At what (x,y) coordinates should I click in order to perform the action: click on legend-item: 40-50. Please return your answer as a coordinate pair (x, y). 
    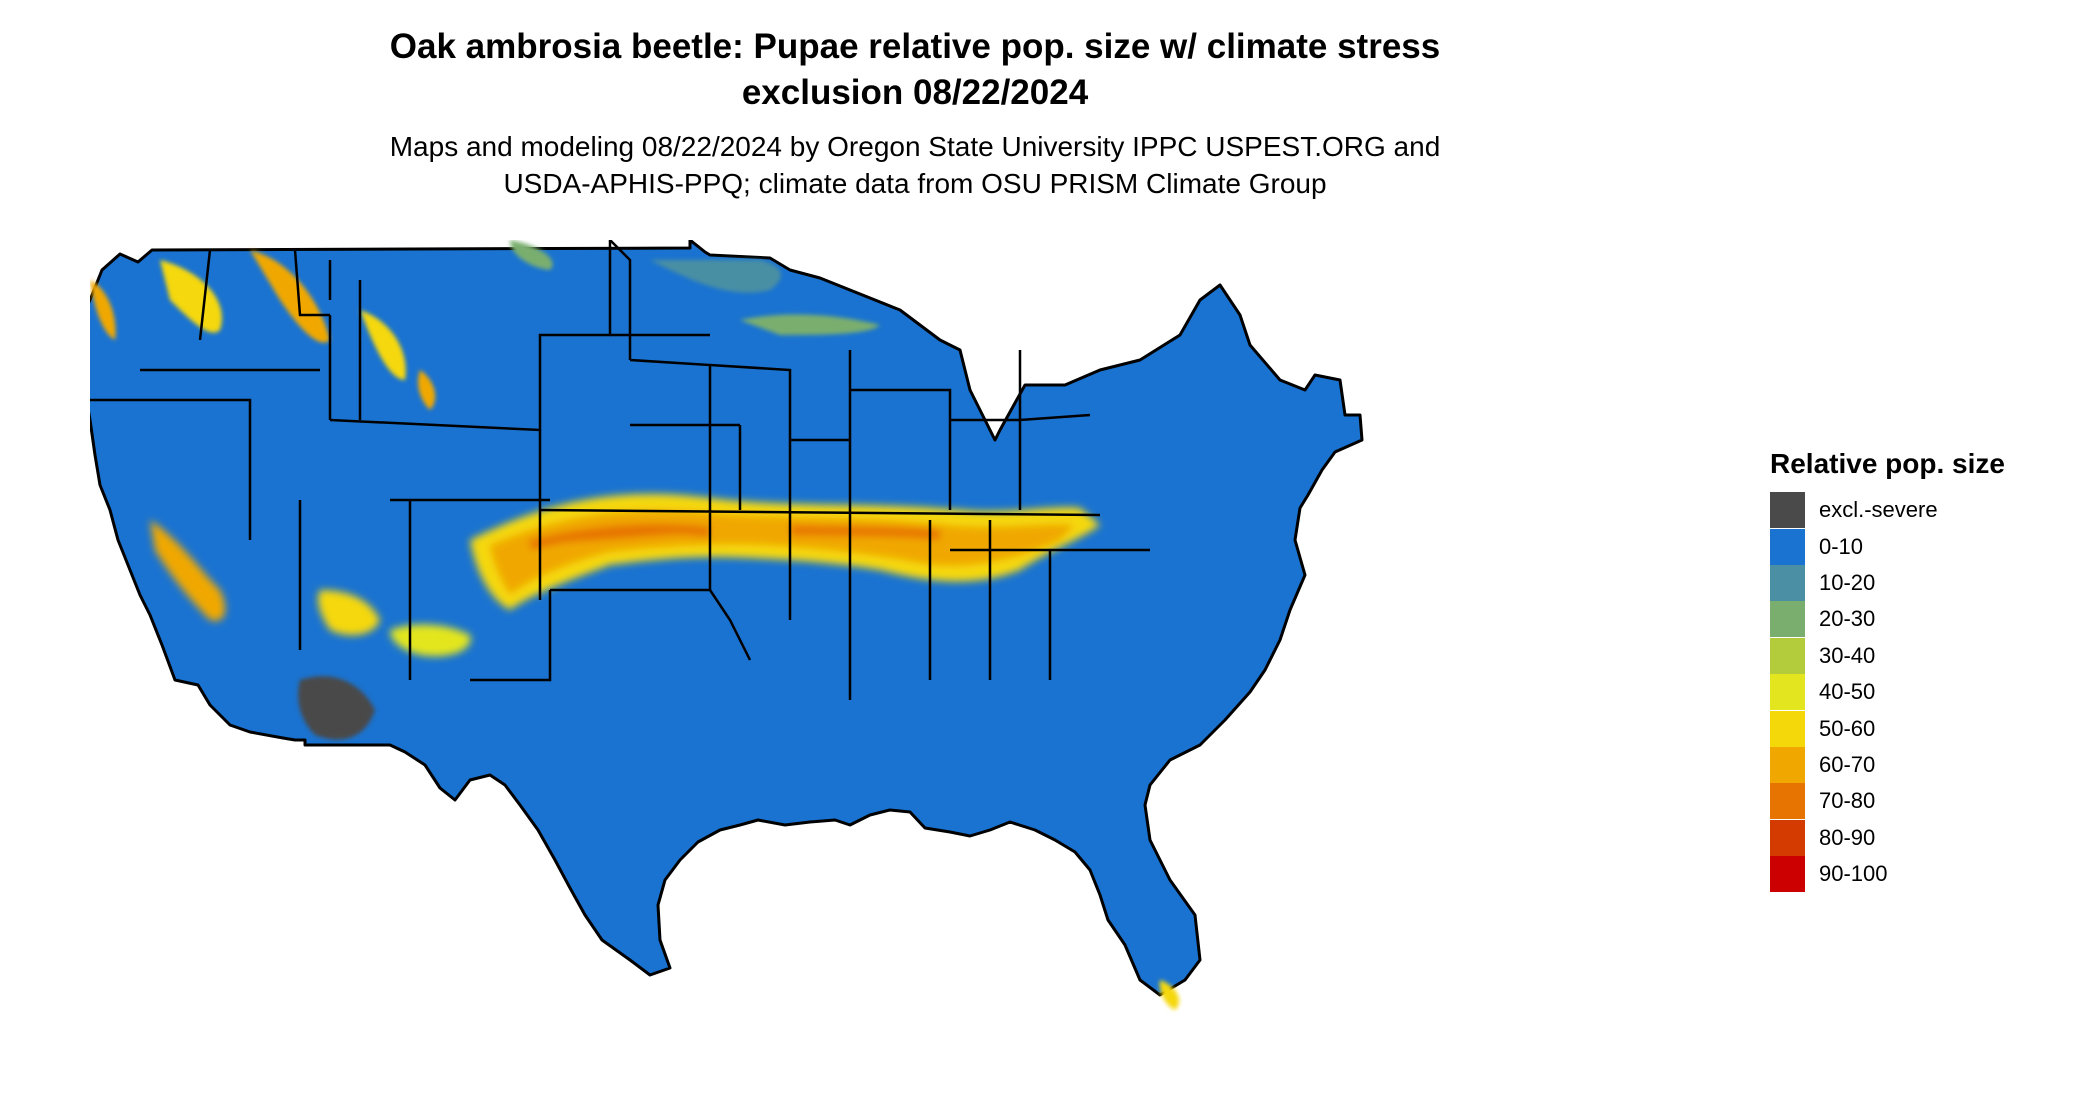
    Looking at the image, I should click on (1930, 692).